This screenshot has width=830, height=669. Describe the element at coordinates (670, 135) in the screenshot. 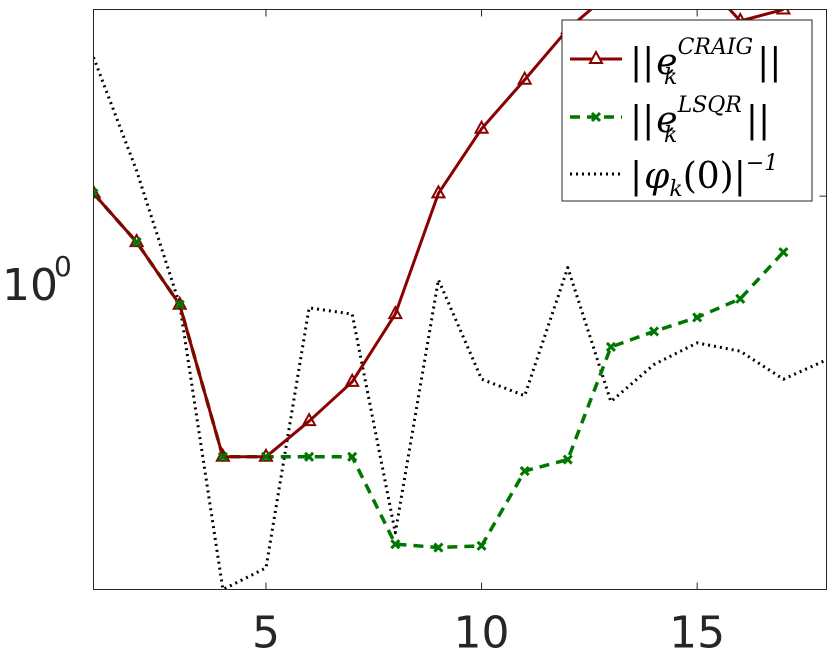

I see `legend-lsqr-subscript: k` at that location.